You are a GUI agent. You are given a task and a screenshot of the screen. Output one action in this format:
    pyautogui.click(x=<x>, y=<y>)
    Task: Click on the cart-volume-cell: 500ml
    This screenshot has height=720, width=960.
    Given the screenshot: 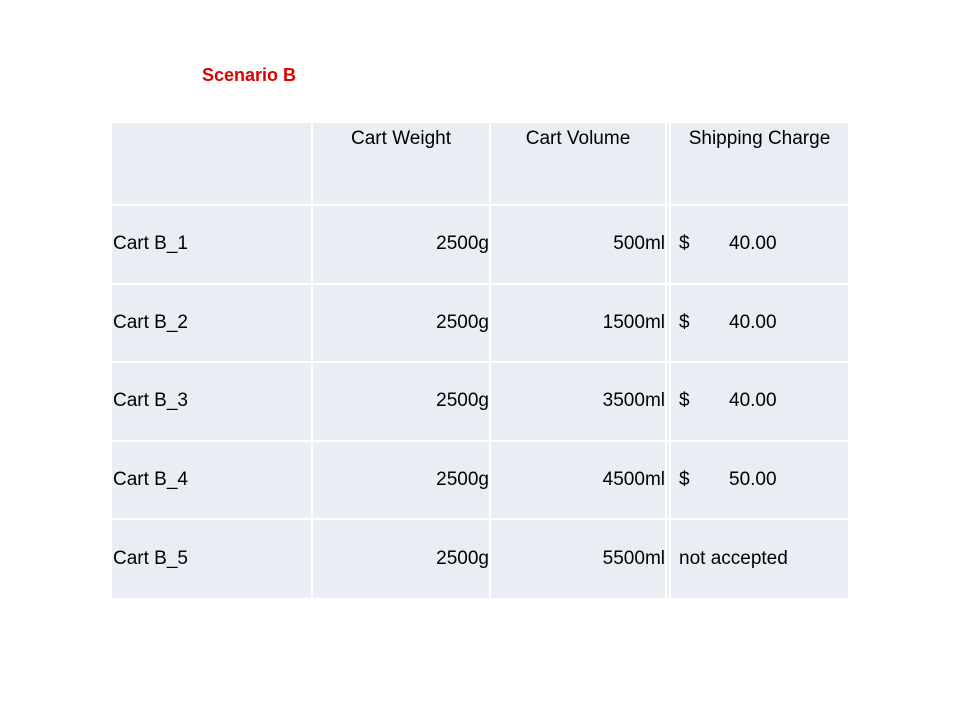 What is the action you would take?
    pyautogui.click(x=578, y=244)
    